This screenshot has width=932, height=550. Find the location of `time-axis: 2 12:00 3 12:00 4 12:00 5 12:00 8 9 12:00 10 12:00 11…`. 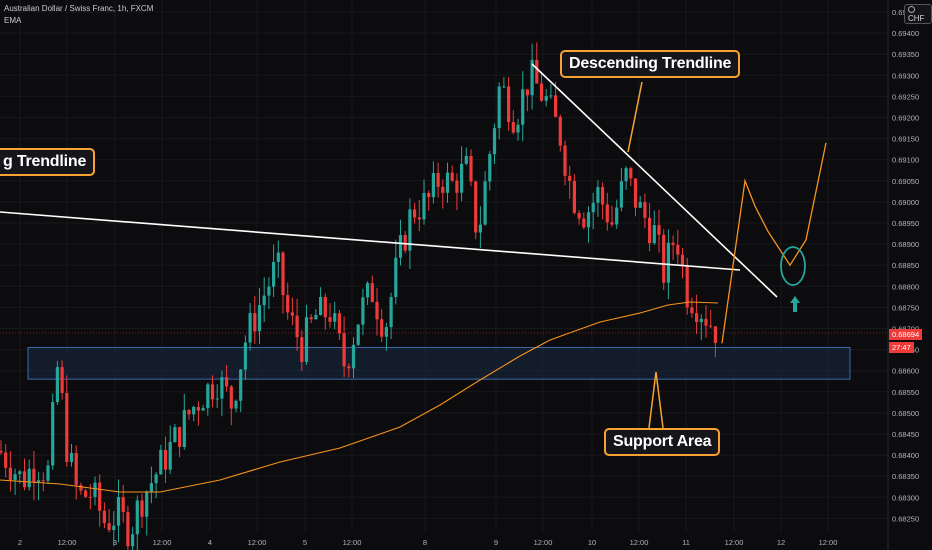

time-axis: 2 12:00 3 12:00 4 12:00 5 12:00 8 9 12:00 10 12:00 11… is located at coordinates (427, 542).